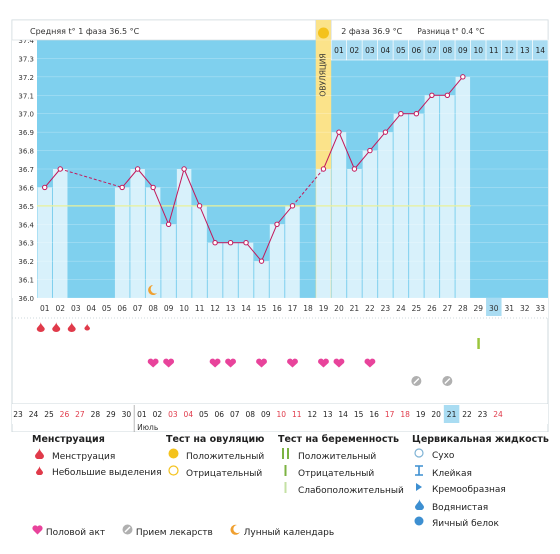 The width and height of the screenshot is (560, 554). What do you see at coordinates (215, 308) in the screenshot?
I see `cycle-day-label: 12` at bounding box center [215, 308].